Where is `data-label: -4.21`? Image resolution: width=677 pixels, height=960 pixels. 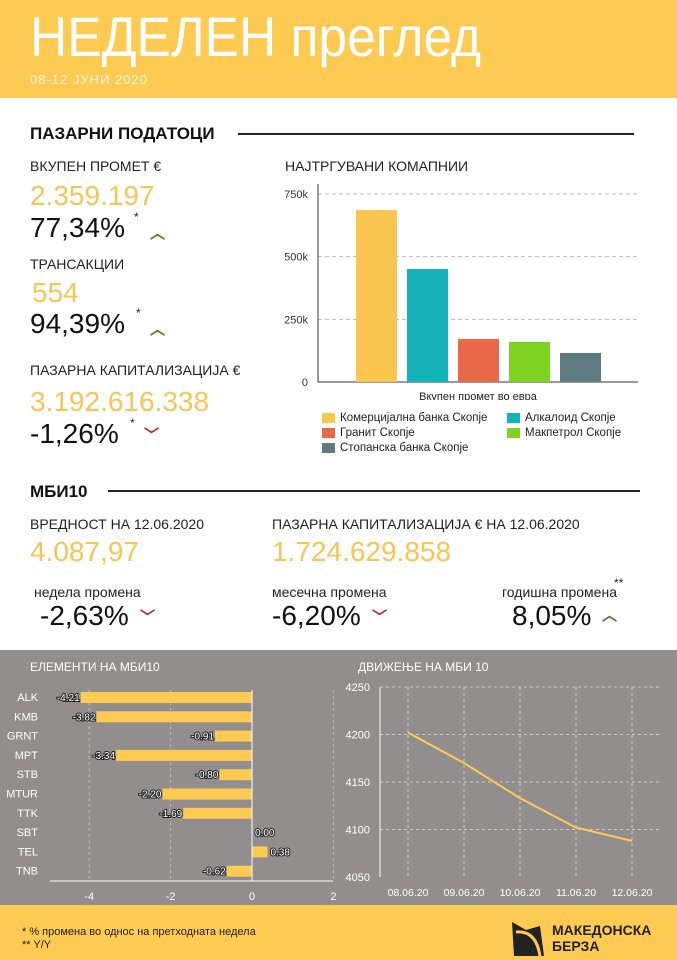
data-label: -4.21 is located at coordinates (68, 698).